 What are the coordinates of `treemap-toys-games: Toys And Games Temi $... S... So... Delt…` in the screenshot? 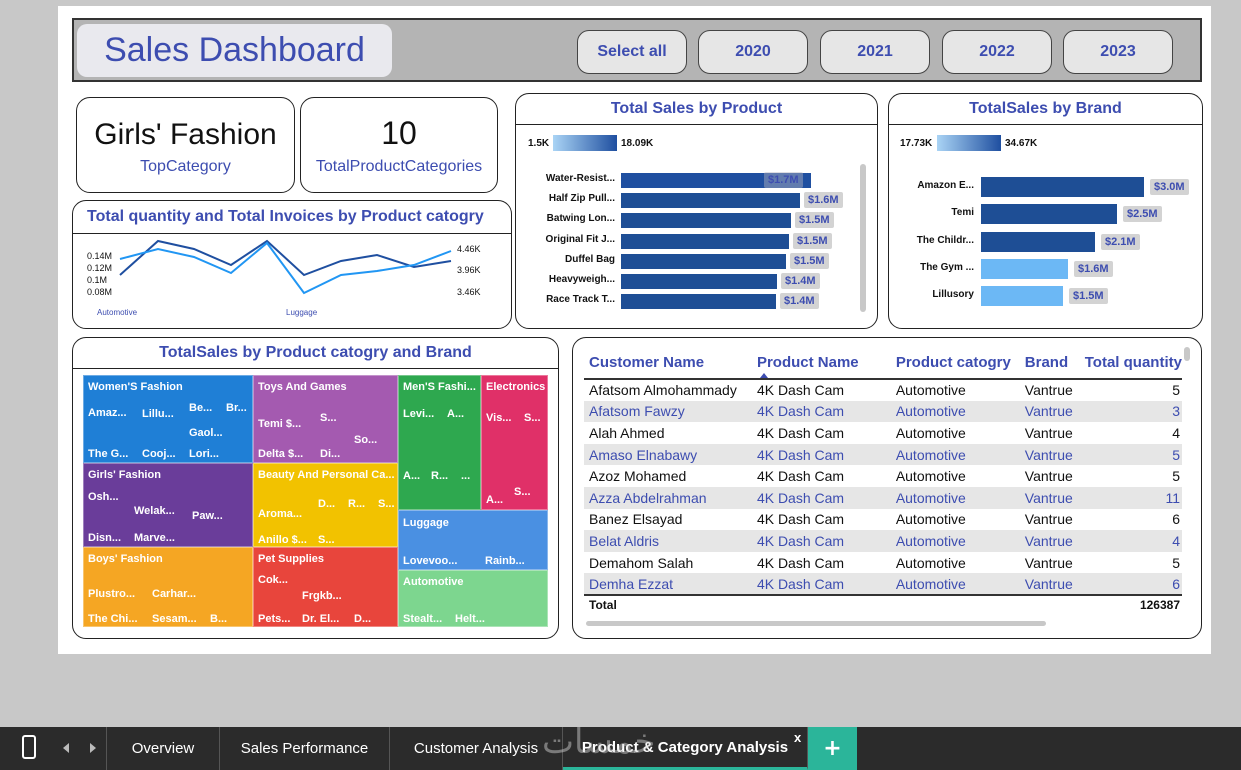 It's located at (325, 419).